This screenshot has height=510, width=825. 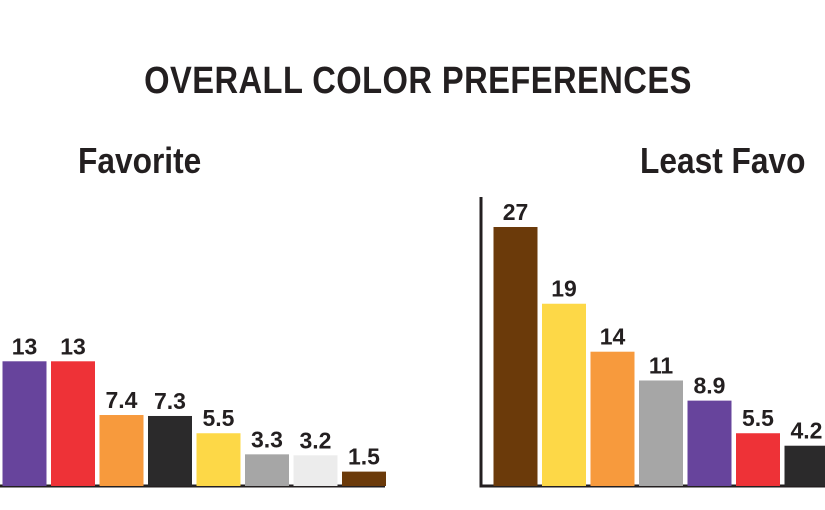 I want to click on least-favorite-value-label: 4.2, so click(x=807, y=431).